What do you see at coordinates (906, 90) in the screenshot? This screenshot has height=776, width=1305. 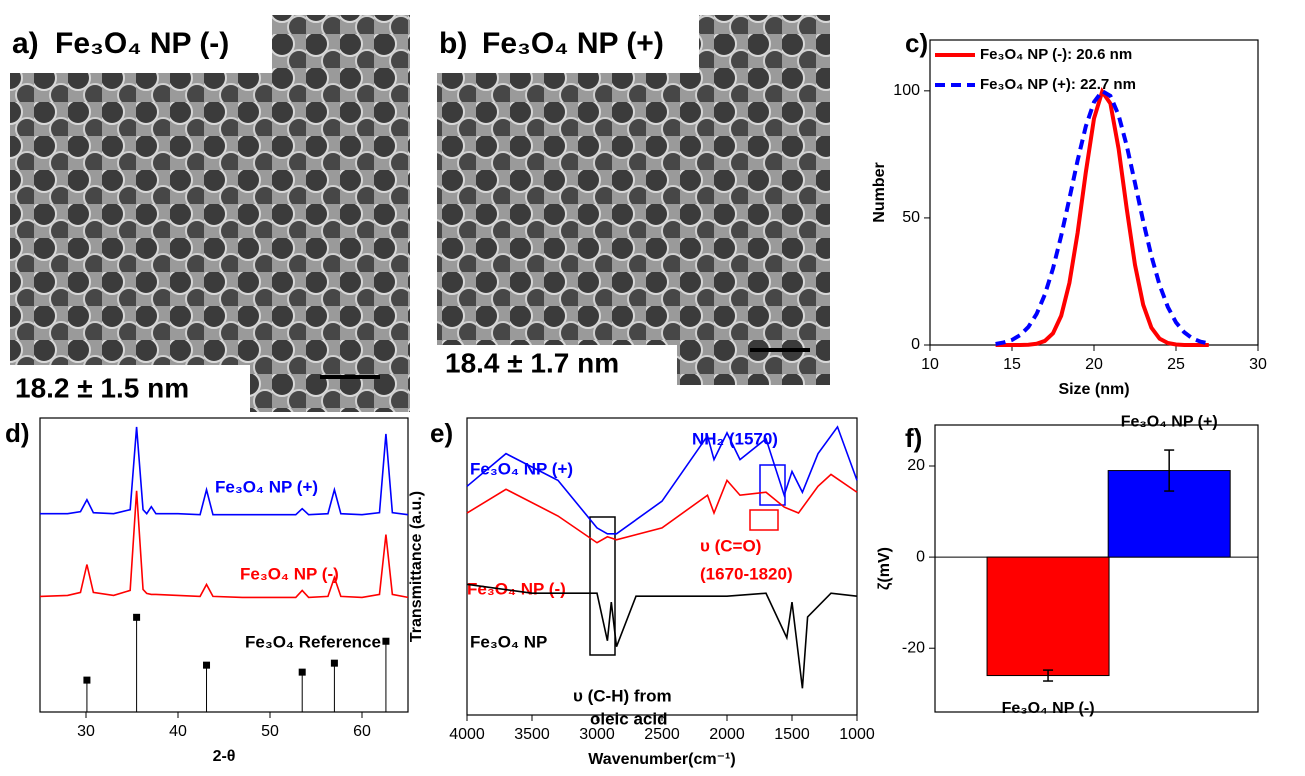 I see `y-tick-label: 100` at bounding box center [906, 90].